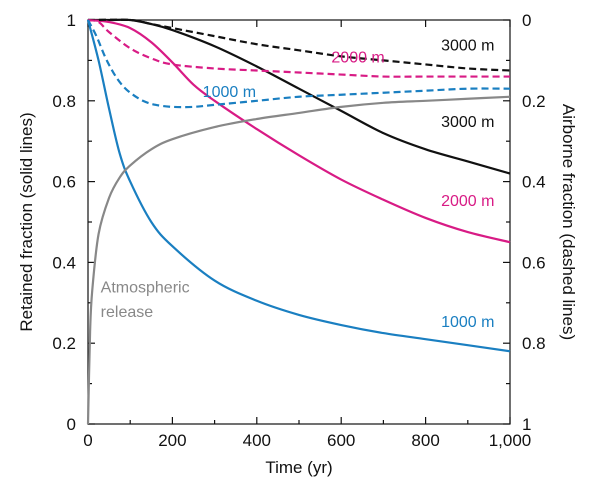  I want to click on y2-tick-label: 0.6, so click(534, 262).